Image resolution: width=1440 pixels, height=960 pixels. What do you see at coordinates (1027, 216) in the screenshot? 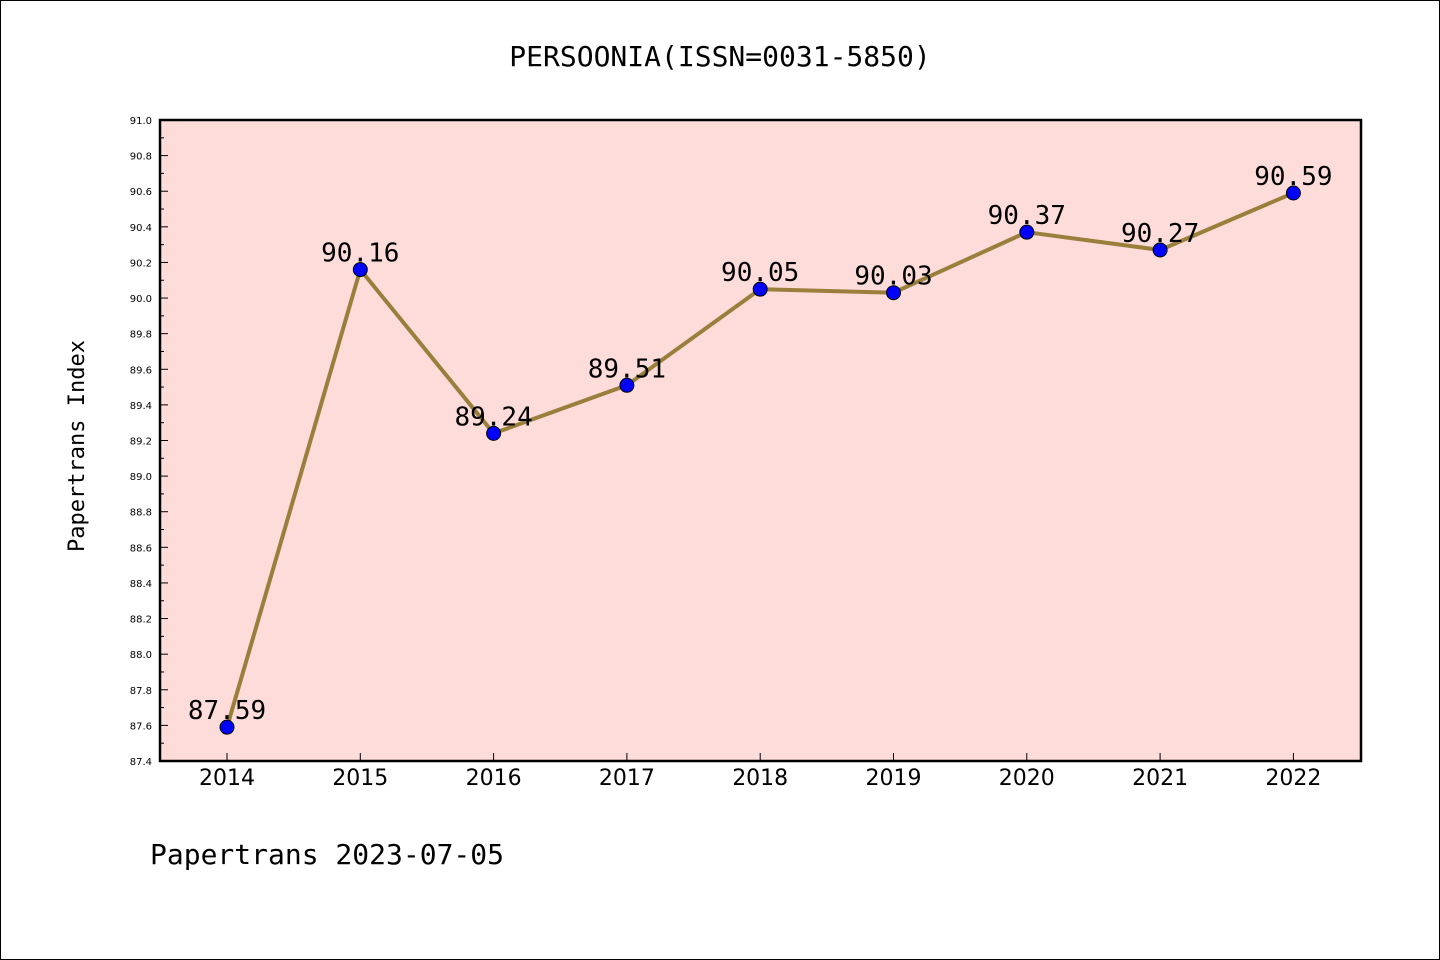
I see `data-label: 90.37` at bounding box center [1027, 216].